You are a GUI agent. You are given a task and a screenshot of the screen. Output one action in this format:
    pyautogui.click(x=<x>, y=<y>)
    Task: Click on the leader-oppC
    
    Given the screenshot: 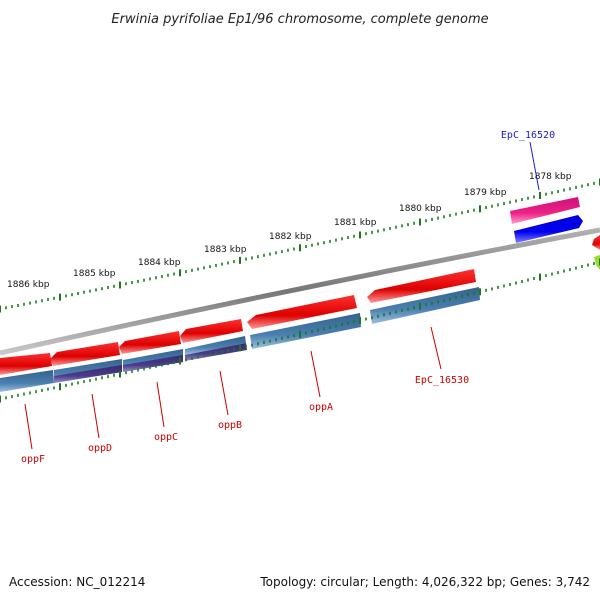 What is the action you would take?
    pyautogui.click(x=160, y=404)
    